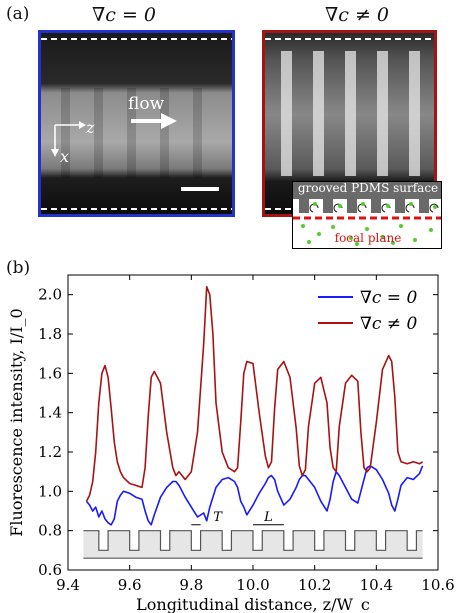  I want to click on y-axis-label: Fluorescence intensity, I/I_0, so click(16, 422).